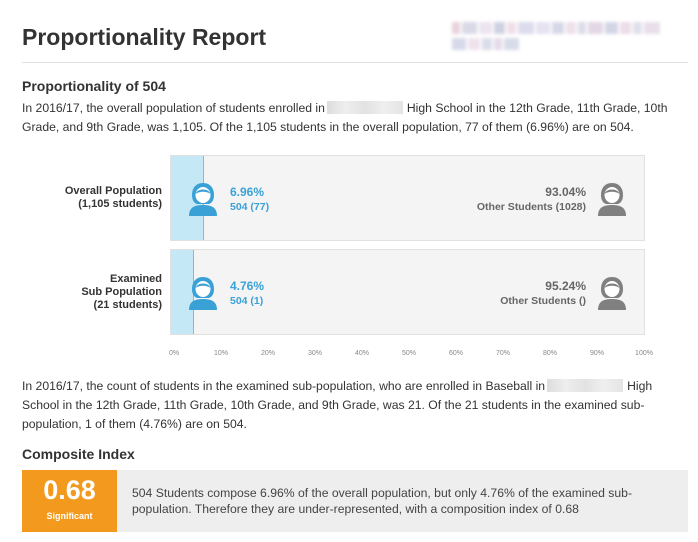  I want to click on row-label-overall: Overall Population (1,105 students), so click(92, 198).